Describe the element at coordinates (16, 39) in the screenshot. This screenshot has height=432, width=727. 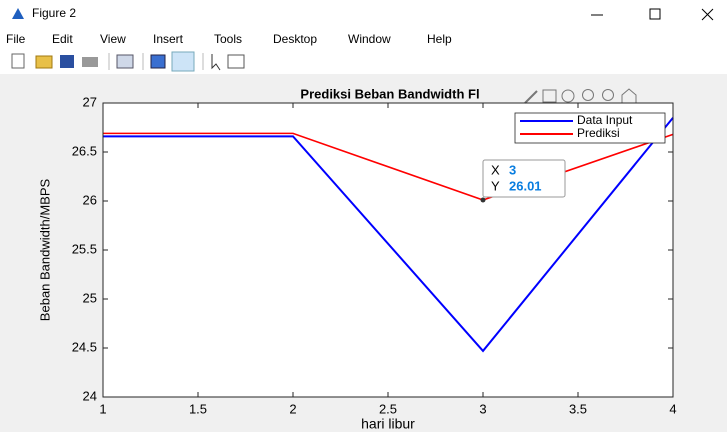
I see `menu-item: File` at that location.